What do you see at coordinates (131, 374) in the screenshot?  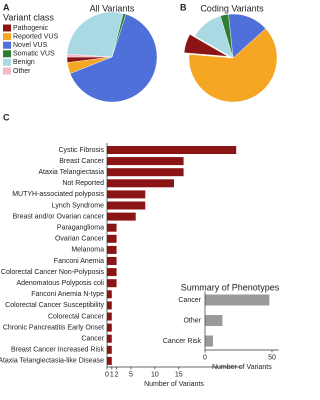 I see `x-tick-label: 5` at bounding box center [131, 374].